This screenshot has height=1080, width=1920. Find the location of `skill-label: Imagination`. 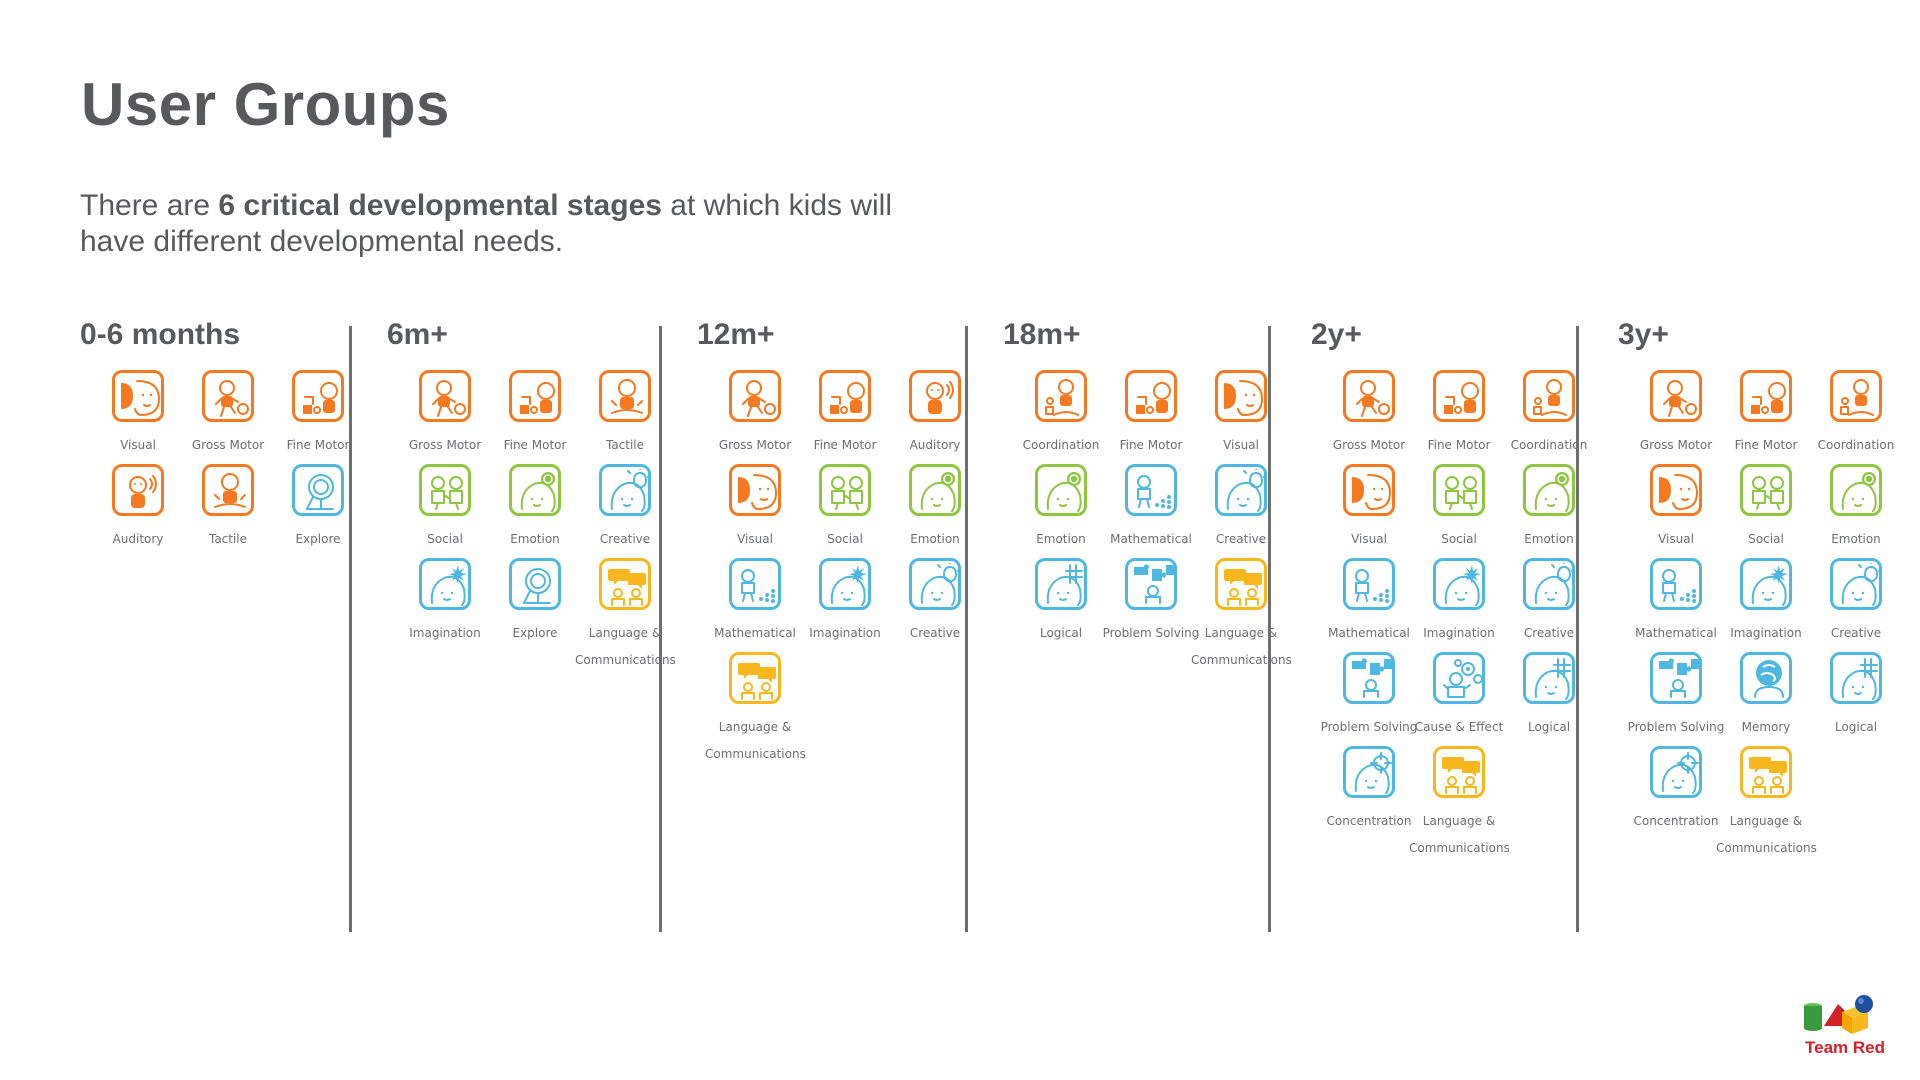

skill-label: Imagination is located at coordinates (445, 633).